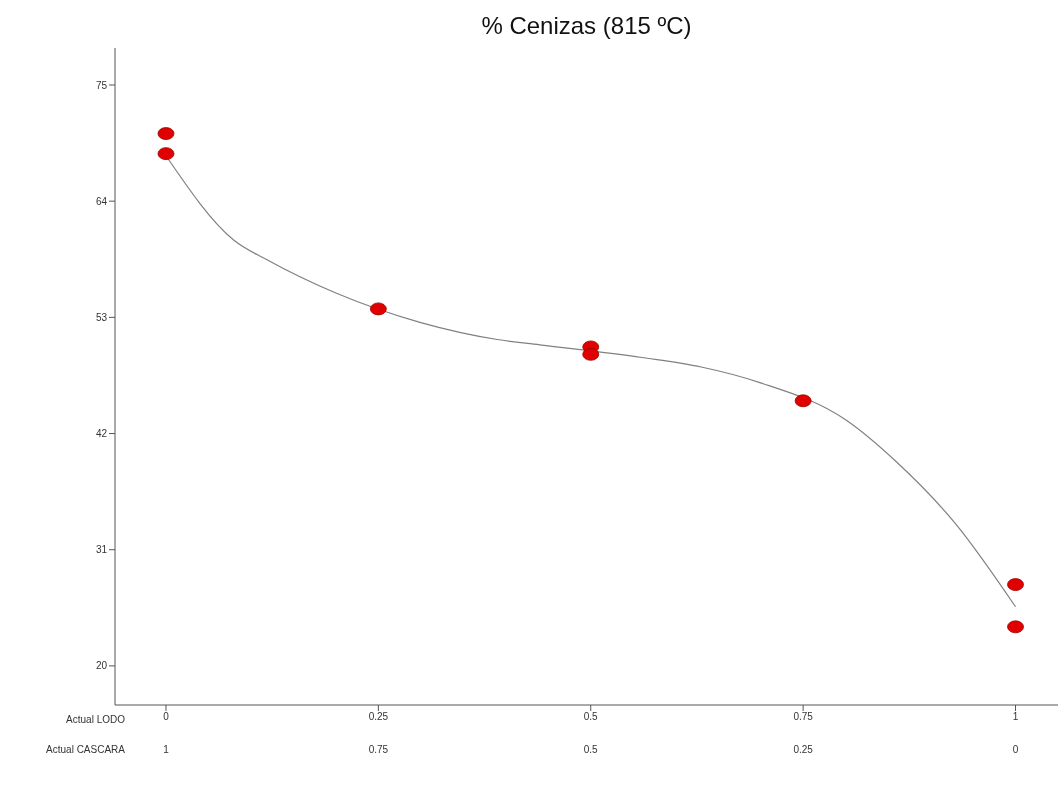  I want to click on y-tick-label: 53, so click(101, 317).